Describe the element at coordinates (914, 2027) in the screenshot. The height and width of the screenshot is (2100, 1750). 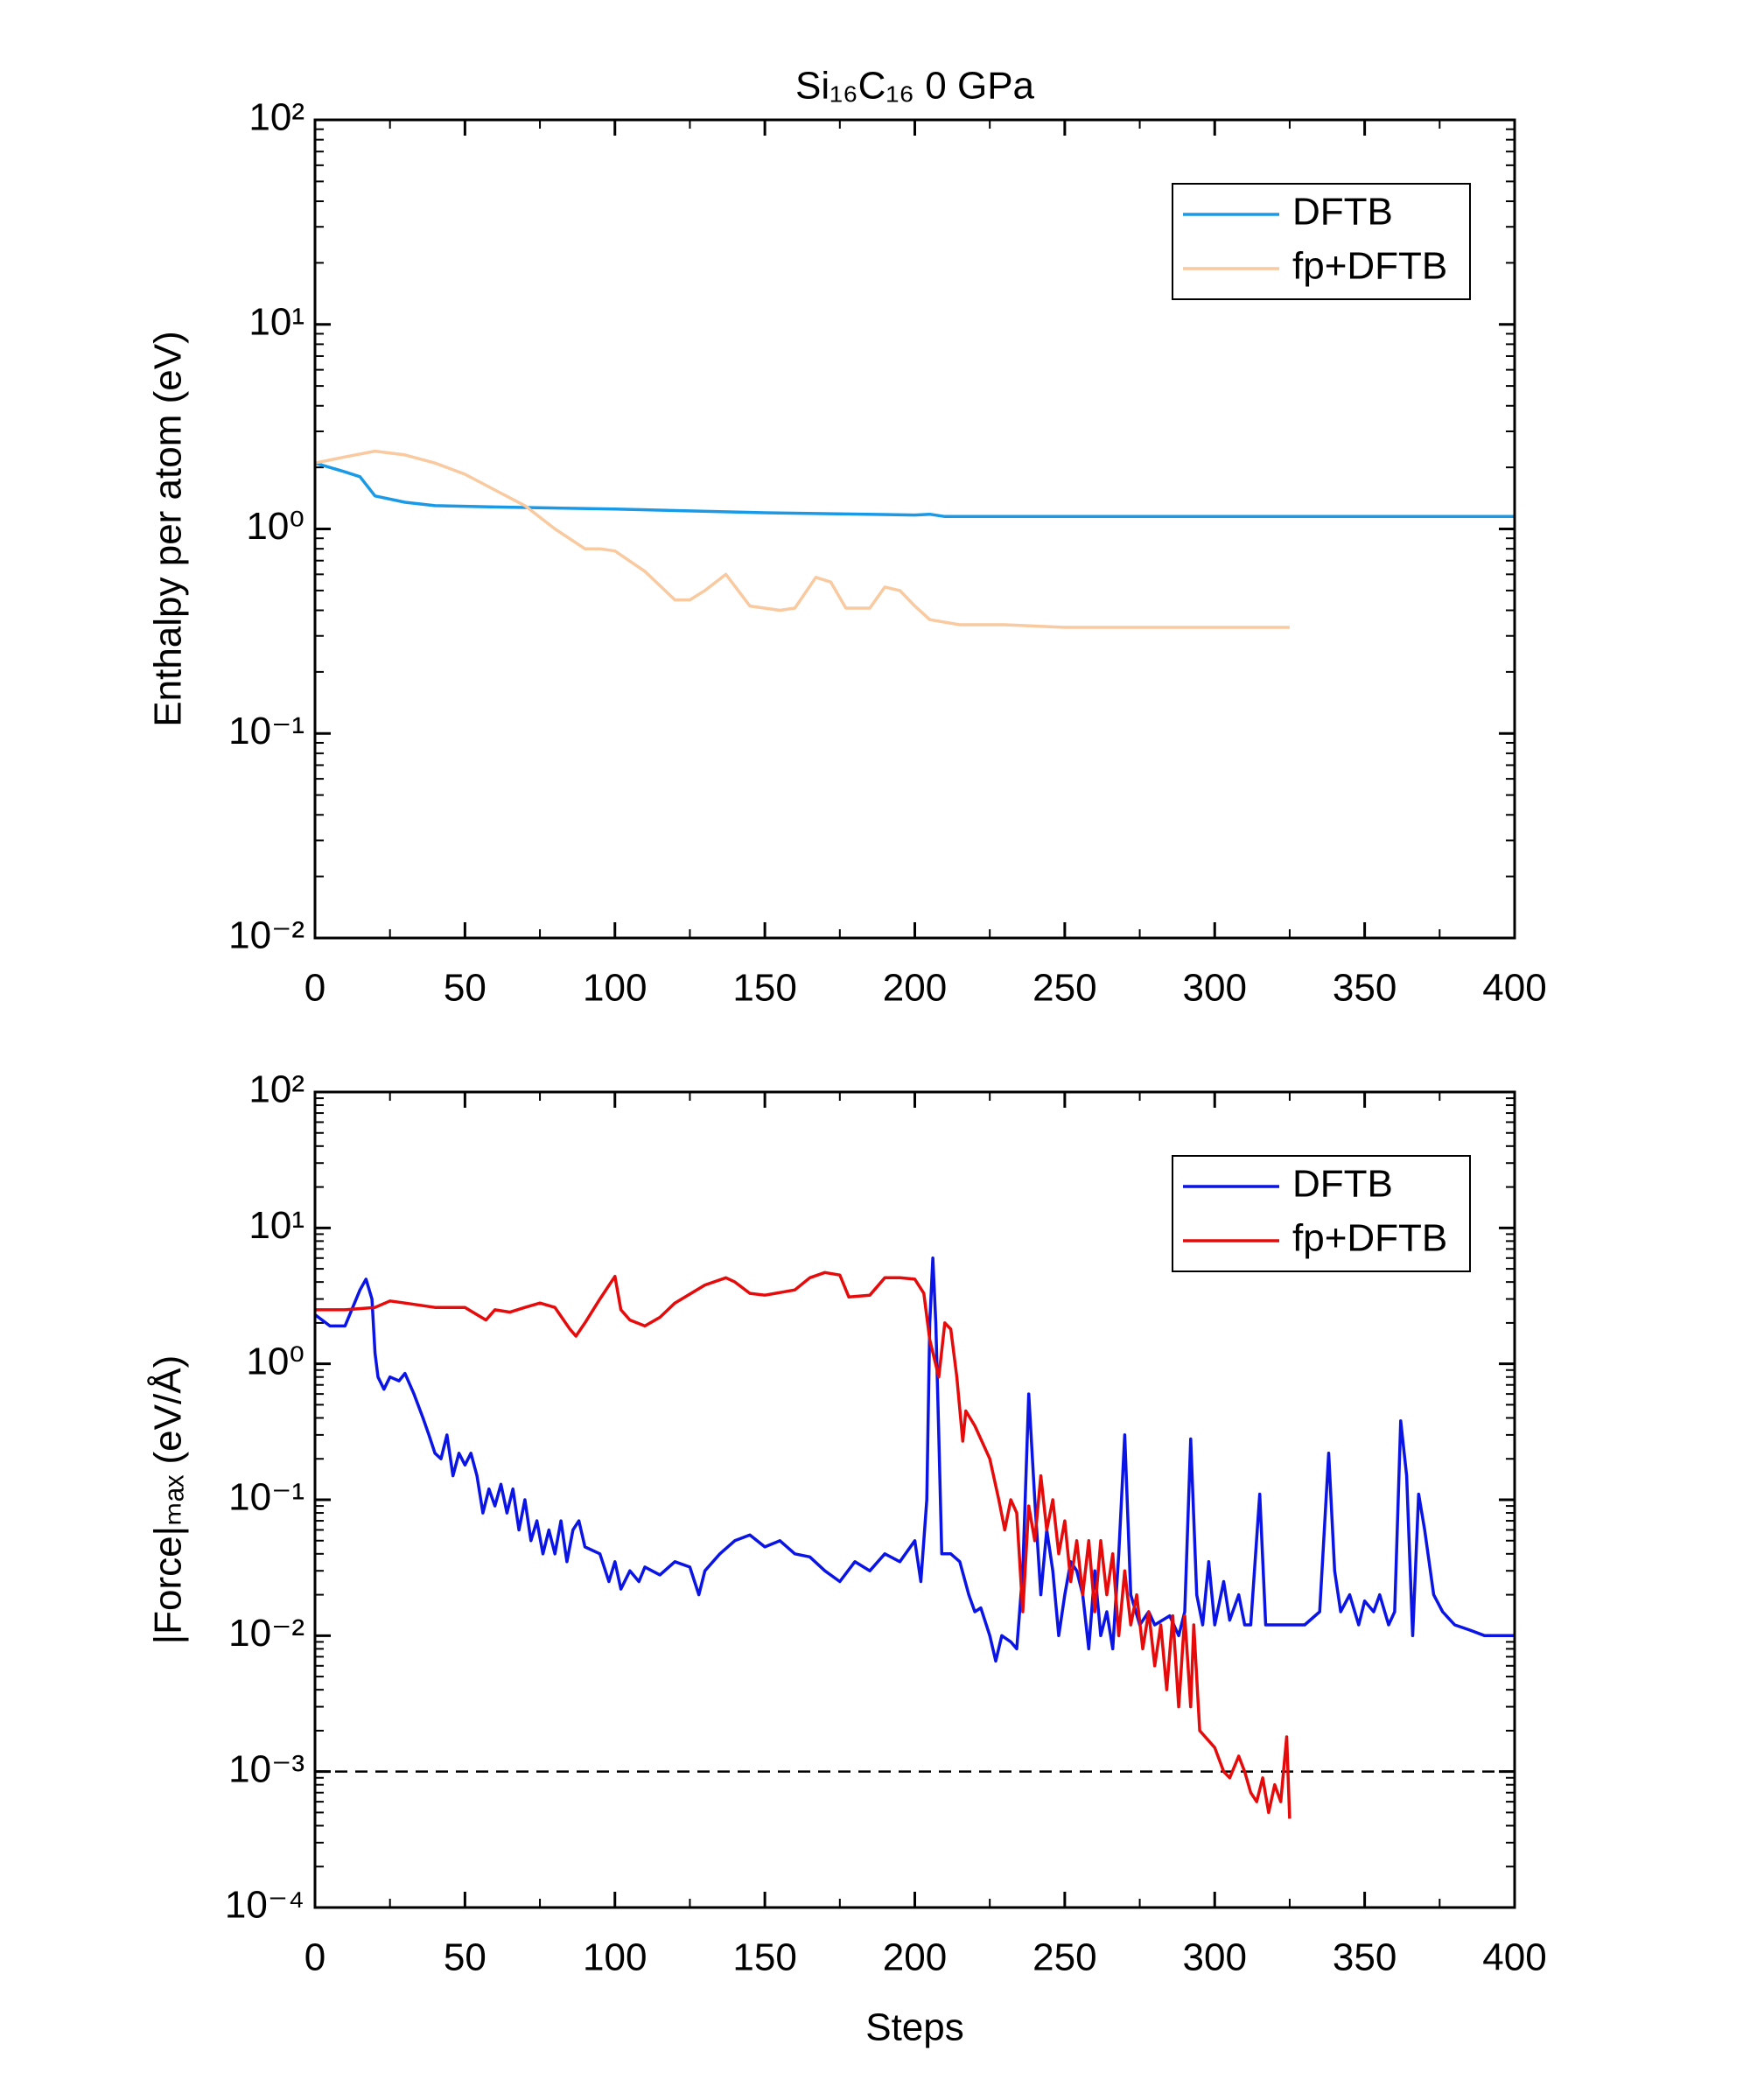
I see `x-axis-label: Steps` at that location.